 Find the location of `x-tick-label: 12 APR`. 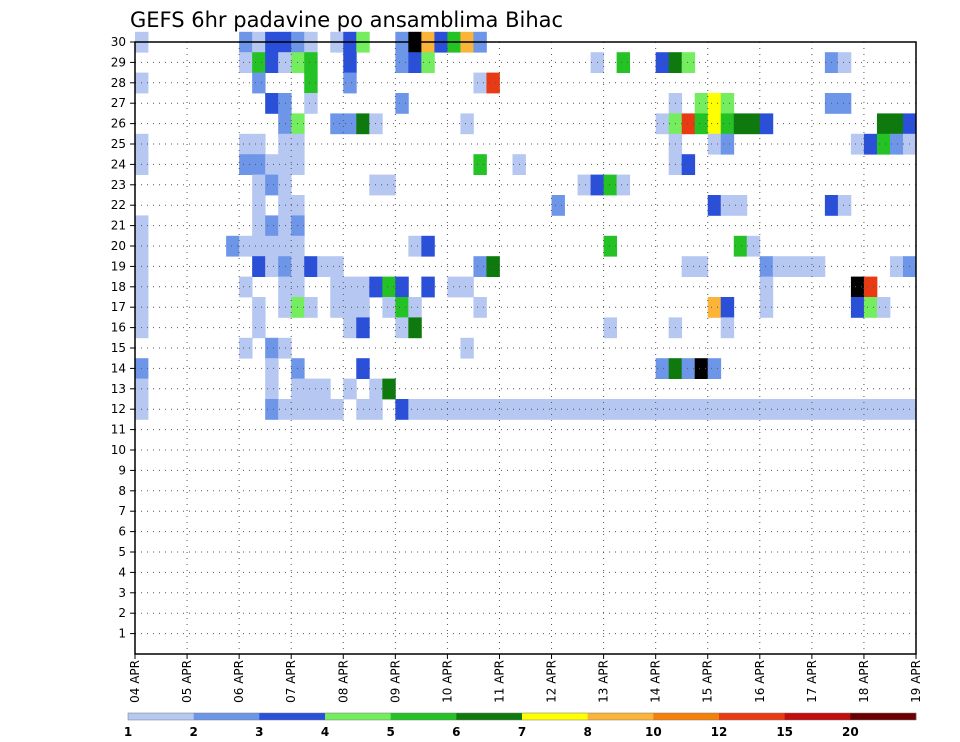

x-tick-label: 12 APR is located at coordinates (552, 681).